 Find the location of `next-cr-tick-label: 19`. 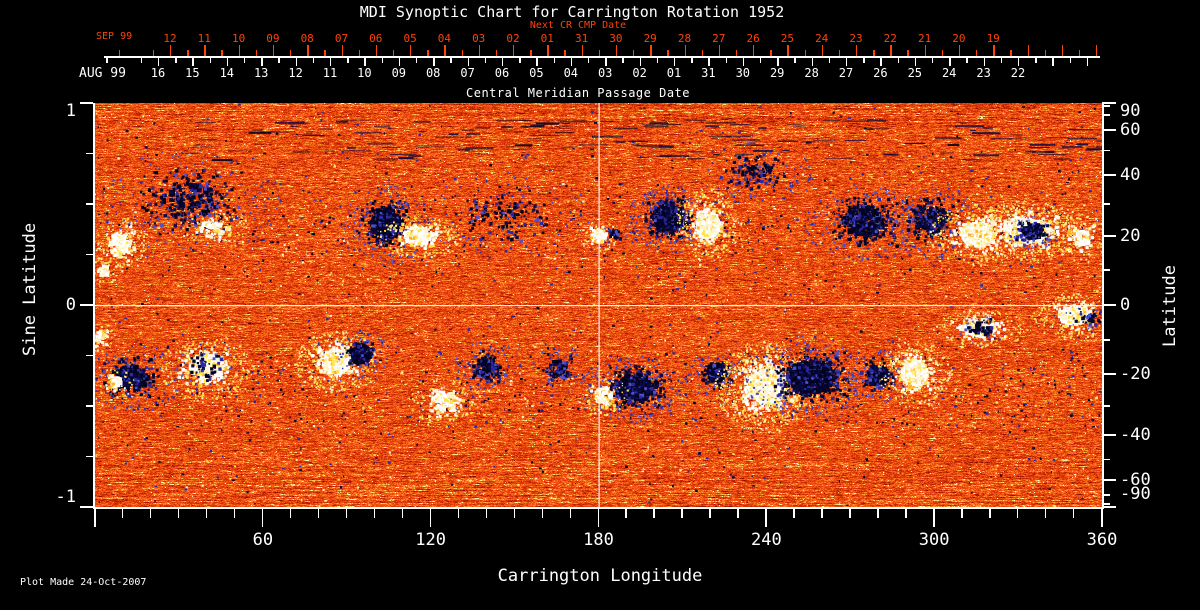

next-cr-tick-label: 19 is located at coordinates (993, 38).